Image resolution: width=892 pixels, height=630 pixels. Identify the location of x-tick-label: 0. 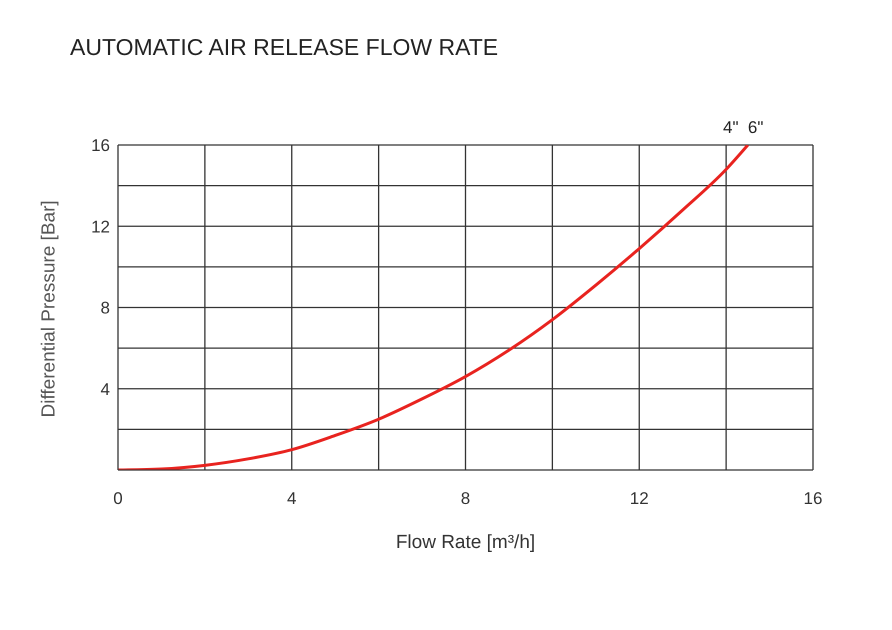
(118, 498).